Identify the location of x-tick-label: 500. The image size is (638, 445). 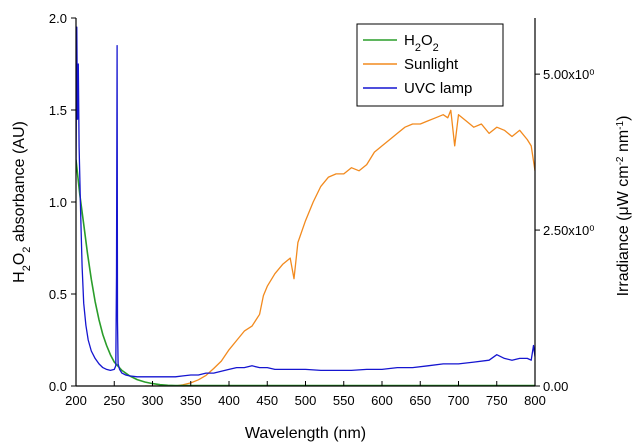
(306, 400).